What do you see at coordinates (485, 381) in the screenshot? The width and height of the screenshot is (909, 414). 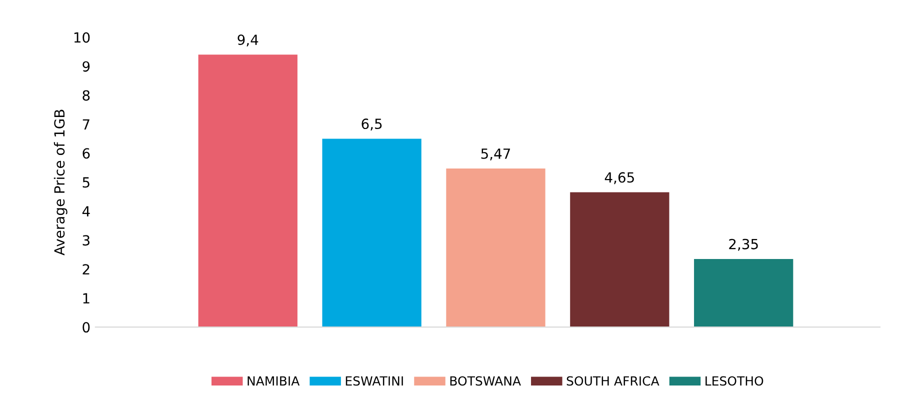 I see `legend-label: BOTSWANA` at bounding box center [485, 381].